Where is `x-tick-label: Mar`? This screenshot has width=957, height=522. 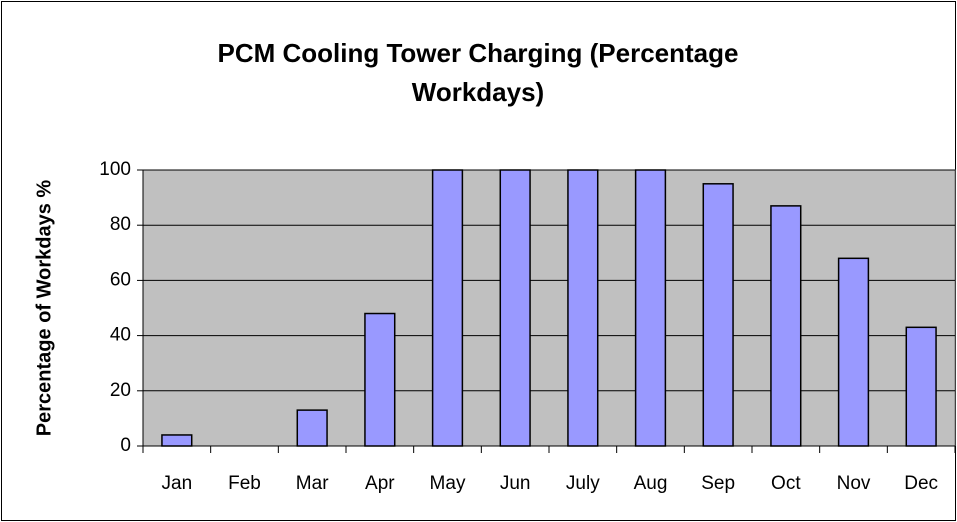
x-tick-label: Mar is located at coordinates (312, 483).